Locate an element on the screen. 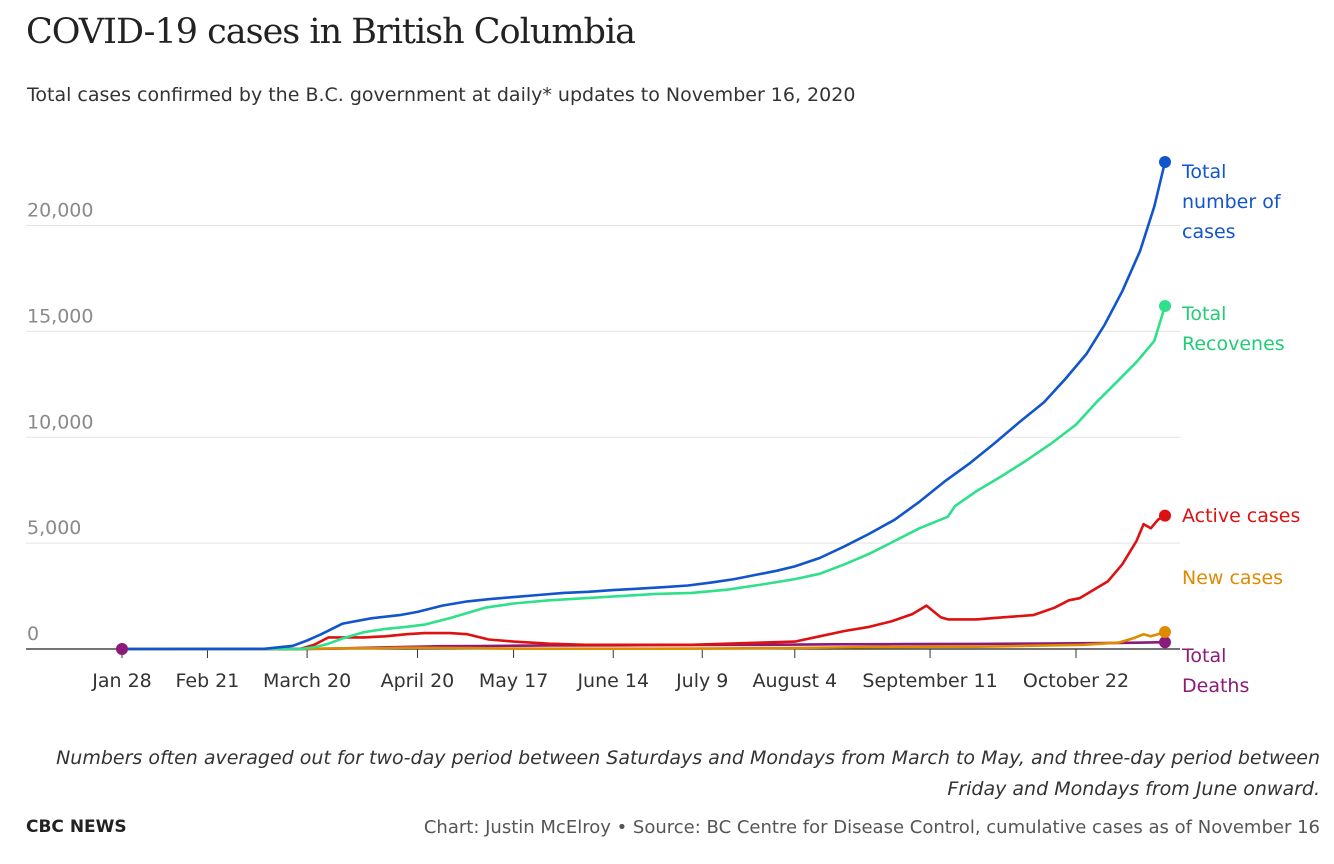 The width and height of the screenshot is (1334, 864). x-tick-label: July 9 is located at coordinates (701, 681).